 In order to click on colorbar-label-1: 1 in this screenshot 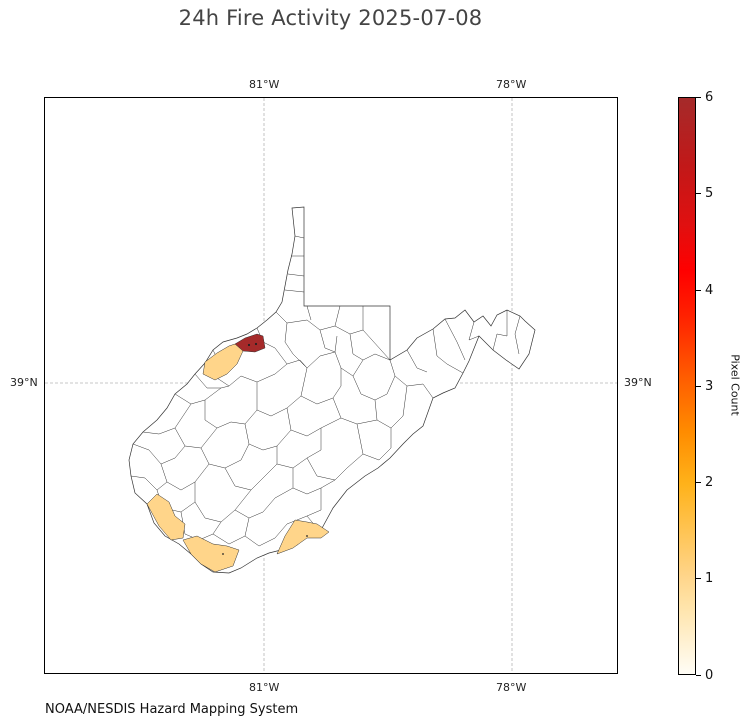, I will do `click(709, 578)`.